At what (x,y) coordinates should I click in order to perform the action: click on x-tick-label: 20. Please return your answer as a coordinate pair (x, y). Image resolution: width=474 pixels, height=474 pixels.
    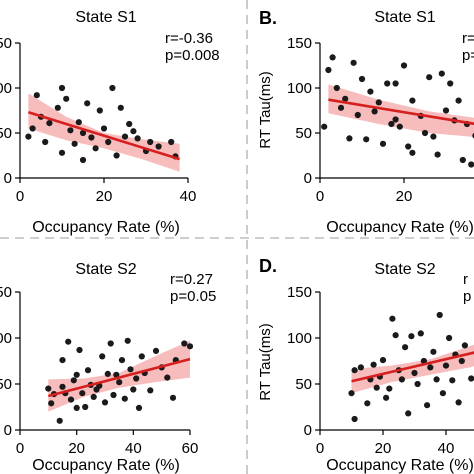
    Looking at the image, I should click on (404, 196).